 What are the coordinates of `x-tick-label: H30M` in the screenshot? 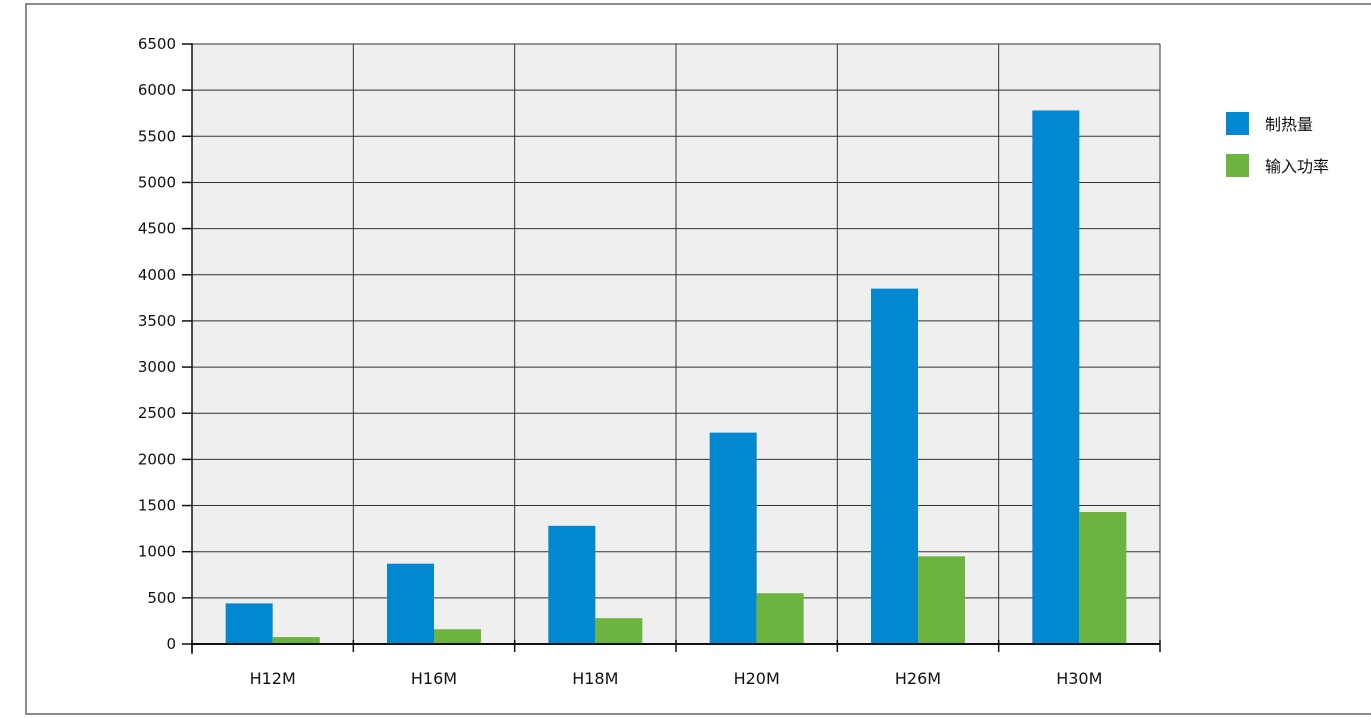 It's located at (1079, 678).